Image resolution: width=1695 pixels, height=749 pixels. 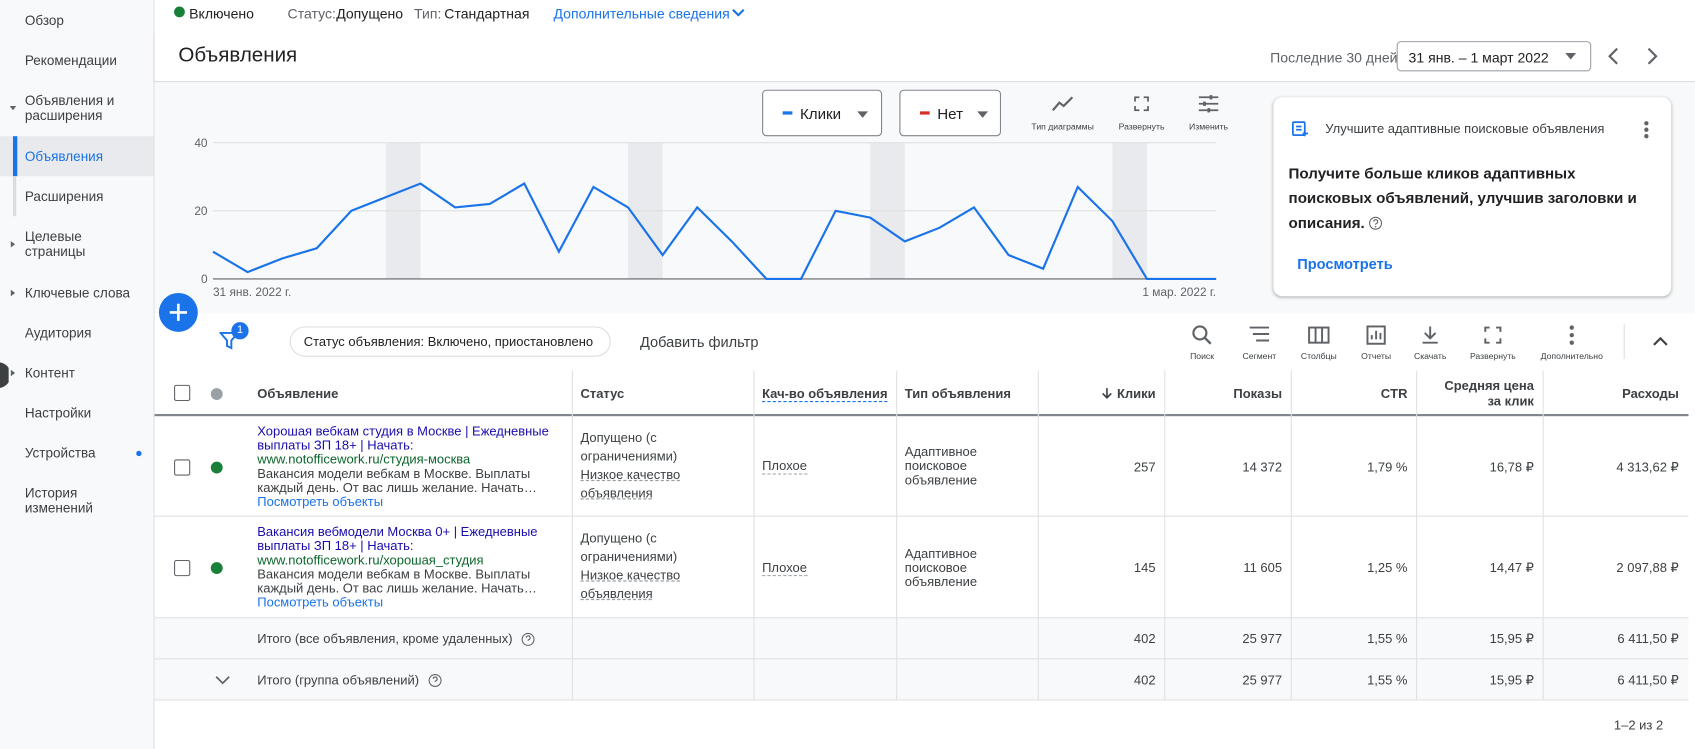 What do you see at coordinates (1511, 466) in the screenshot?
I see `metric-value: 16,78 ₽` at bounding box center [1511, 466].